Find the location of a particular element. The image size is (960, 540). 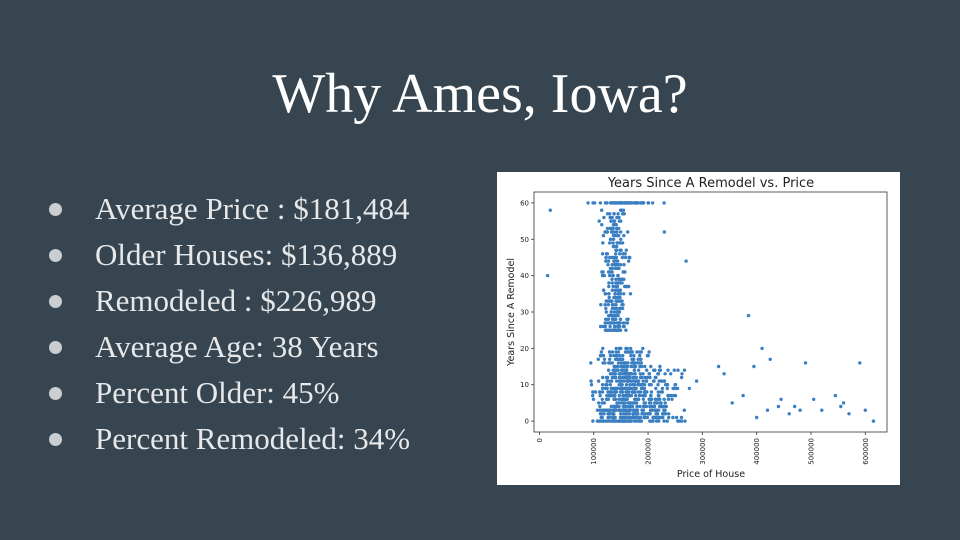

bullet-dot is located at coordinates (55, 255).